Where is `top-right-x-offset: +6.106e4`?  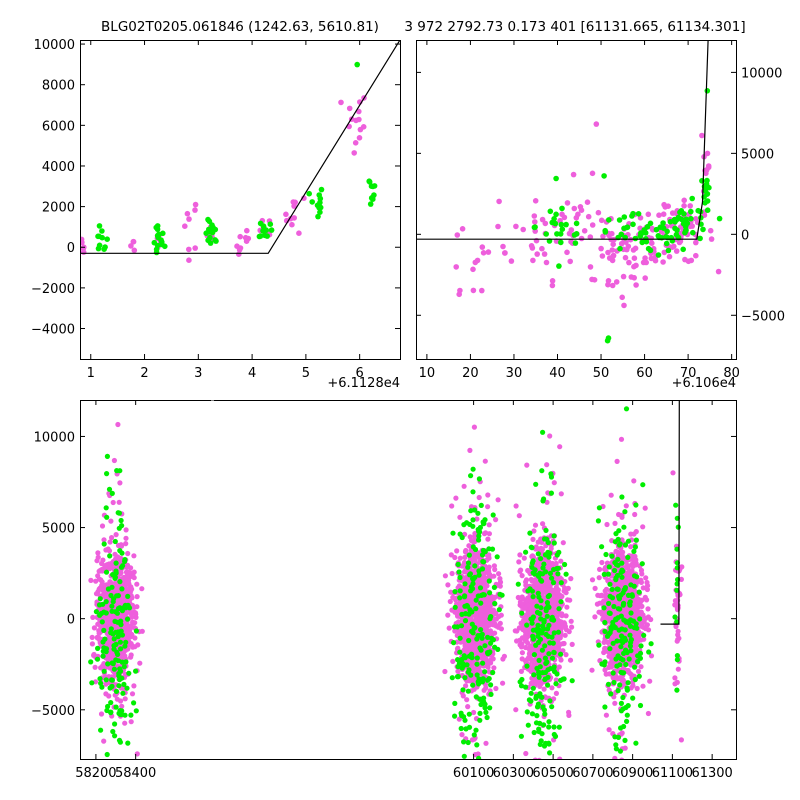
top-right-x-offset: +6.106e4 is located at coordinates (704, 383).